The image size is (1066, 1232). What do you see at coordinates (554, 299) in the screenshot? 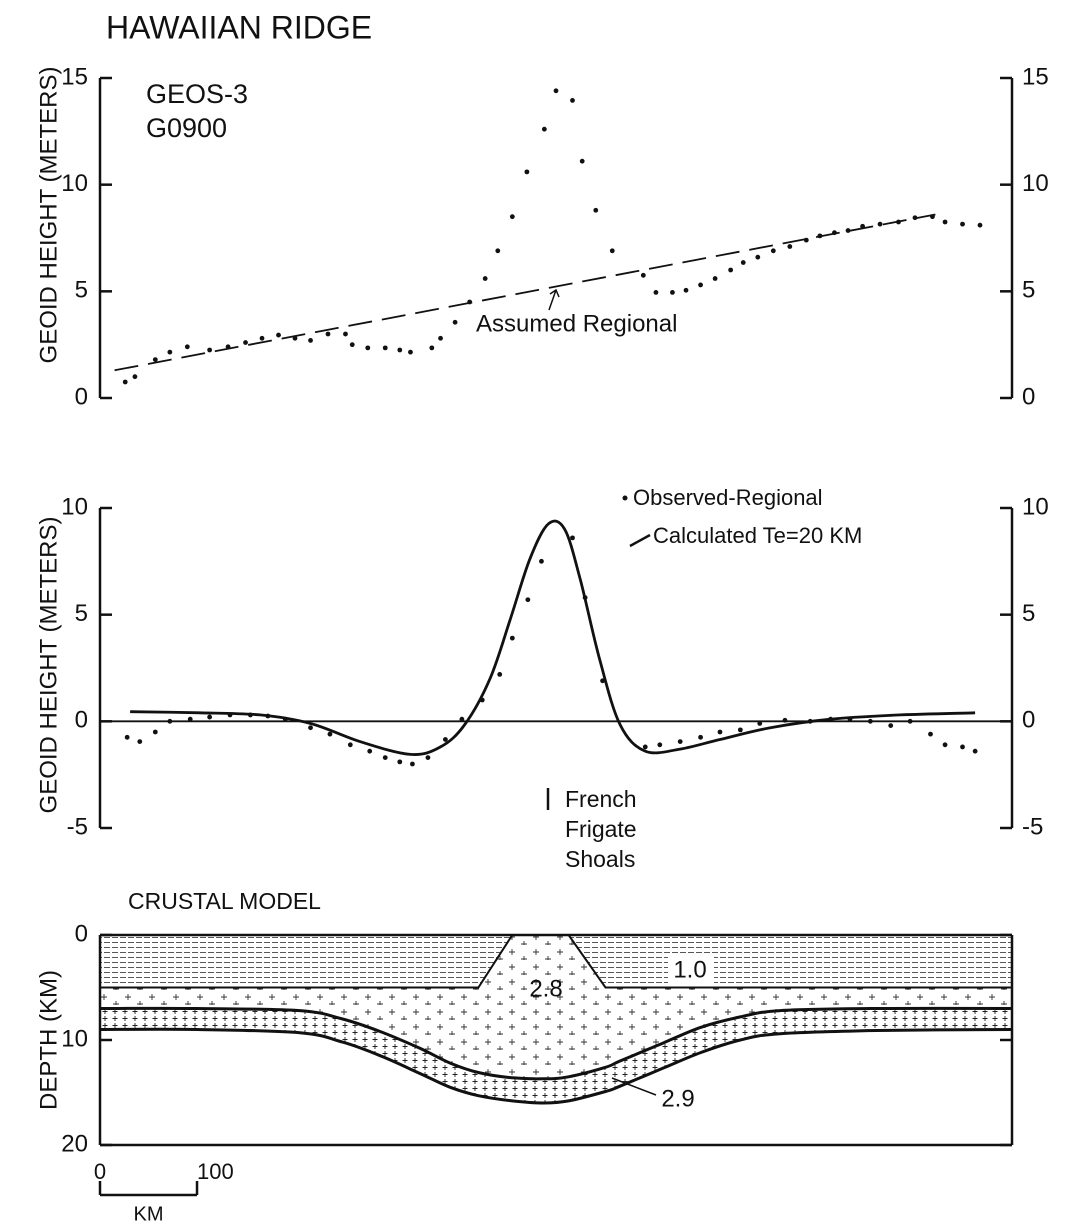
I see `annotation-arrow` at bounding box center [554, 299].